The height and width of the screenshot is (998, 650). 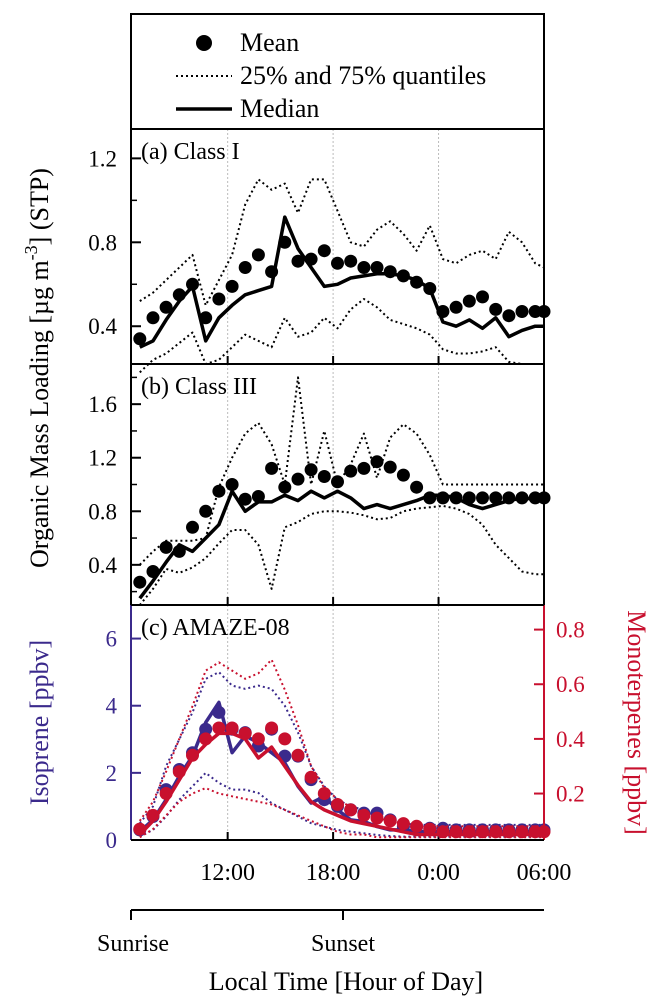 I want to click on y-axis-label-main: Organic Mass Loading [µg m, so click(x=39, y=414).